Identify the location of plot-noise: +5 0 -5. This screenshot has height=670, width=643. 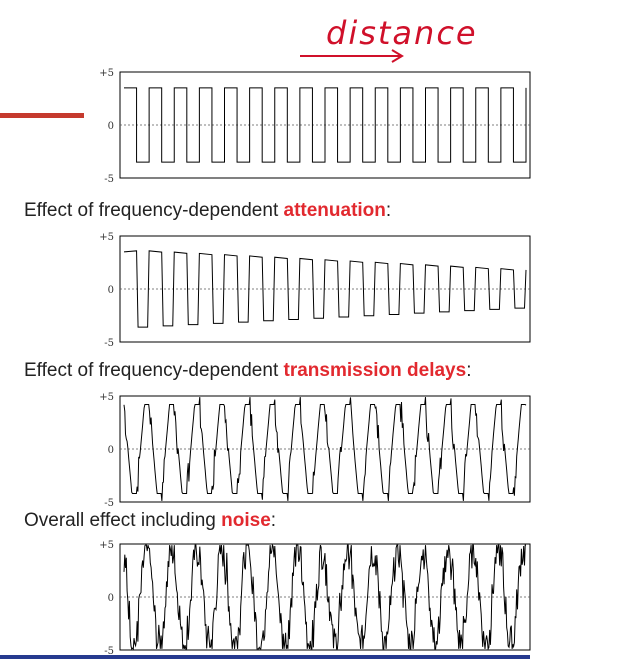
(307, 599).